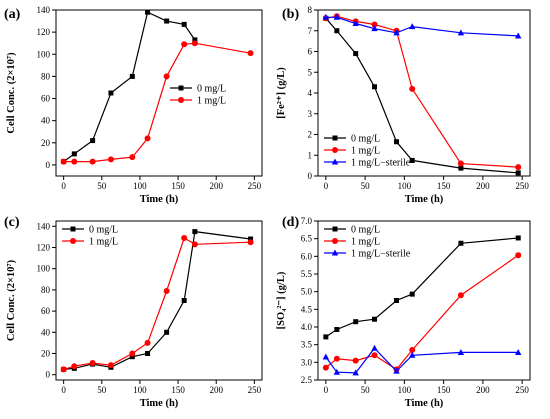 This screenshot has width=550, height=419. What do you see at coordinates (307, 327) in the screenshot?
I see `y-tick-label: 4.0` at bounding box center [307, 327].